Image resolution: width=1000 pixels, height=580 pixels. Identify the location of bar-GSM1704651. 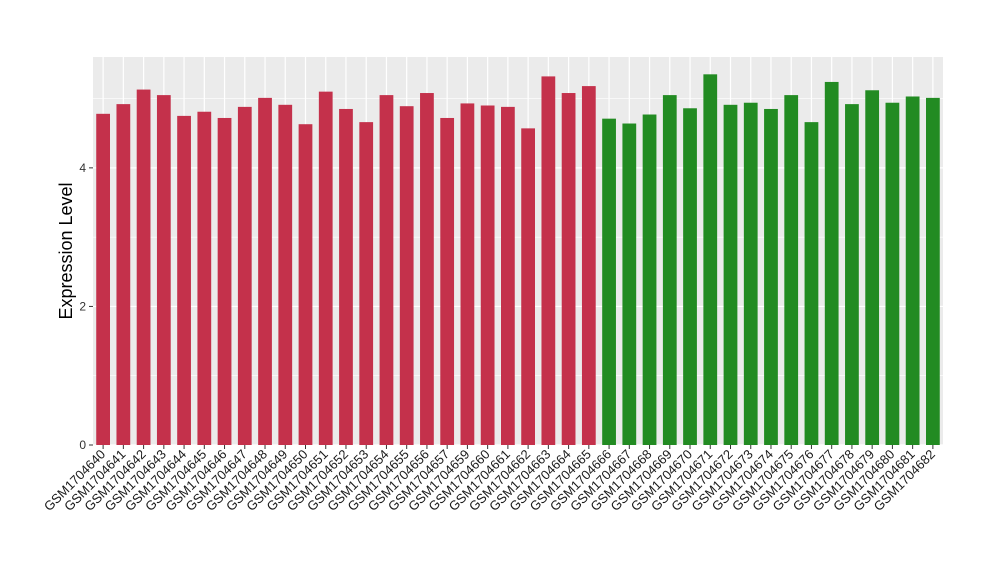
(325, 268).